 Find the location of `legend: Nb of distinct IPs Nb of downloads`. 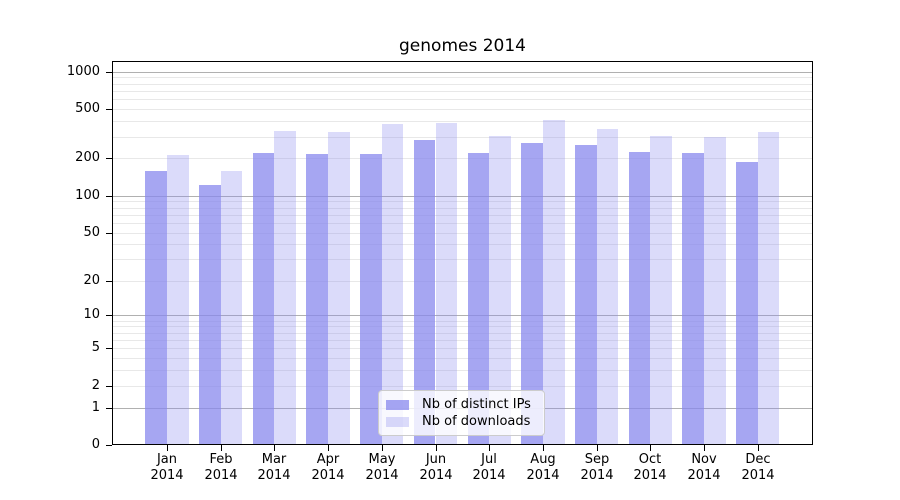

legend: Nb of distinct IPs Nb of downloads is located at coordinates (461, 413).